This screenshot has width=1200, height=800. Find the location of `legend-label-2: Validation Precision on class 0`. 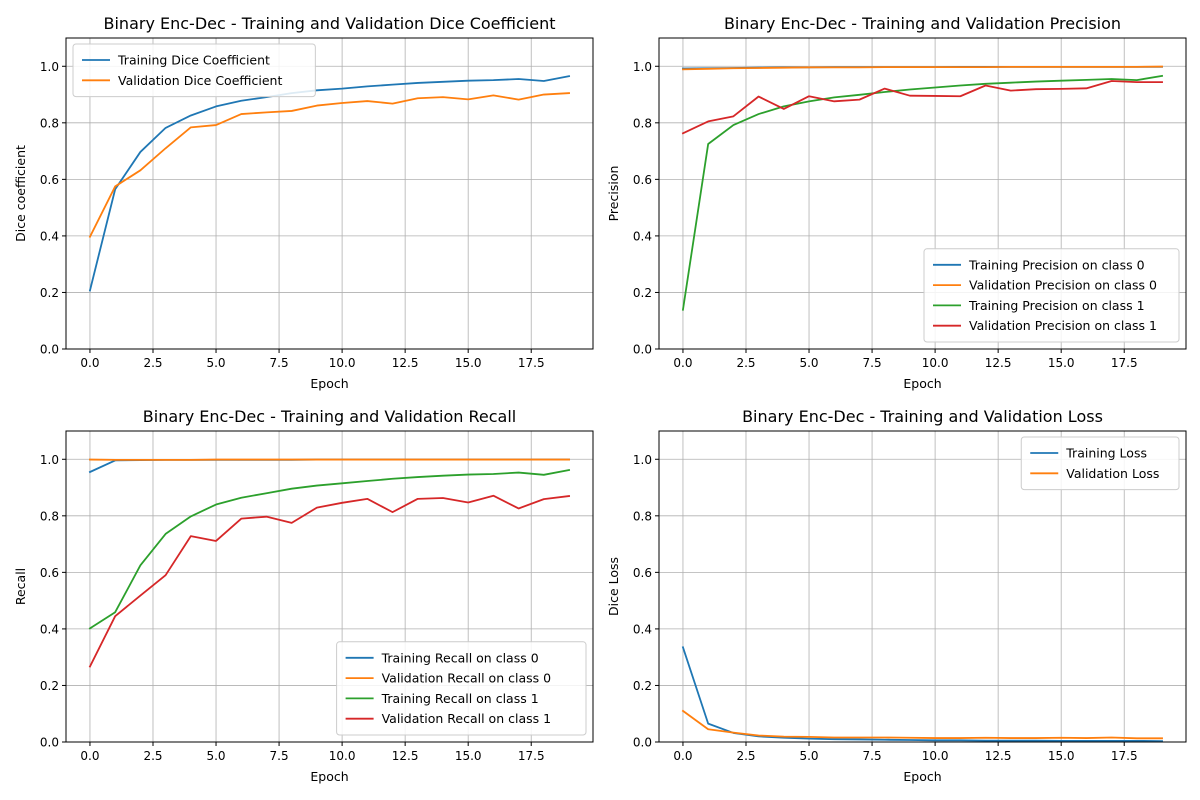

legend-label-2: Validation Precision on class 0 is located at coordinates (1063, 285).